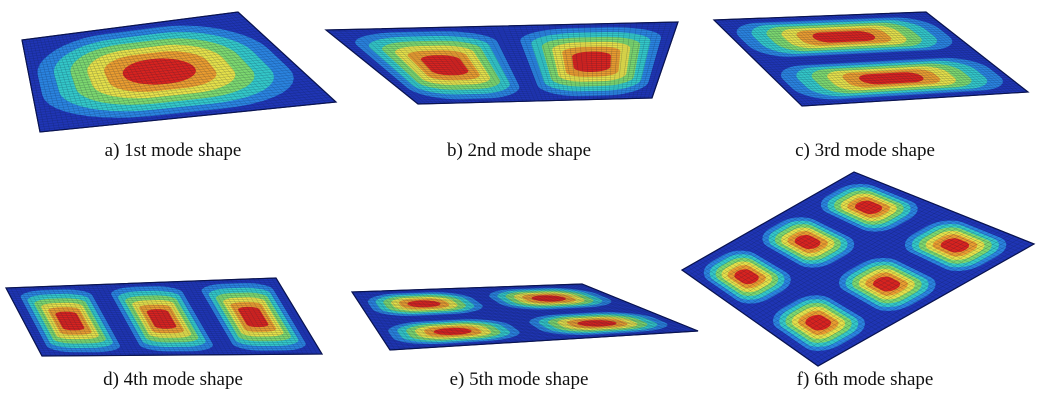 The image size is (1038, 396). Describe the element at coordinates (865, 379) in the screenshot. I see `caption-mode-6: f) 6th mode shape` at that location.